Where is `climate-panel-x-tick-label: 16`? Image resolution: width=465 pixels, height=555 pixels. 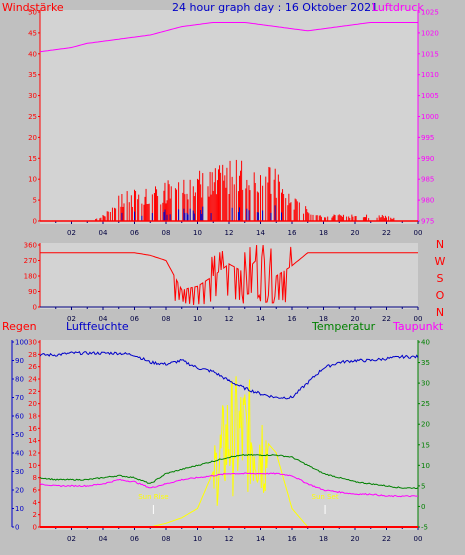 climate-panel-x-tick-label: 16 is located at coordinates (292, 539).